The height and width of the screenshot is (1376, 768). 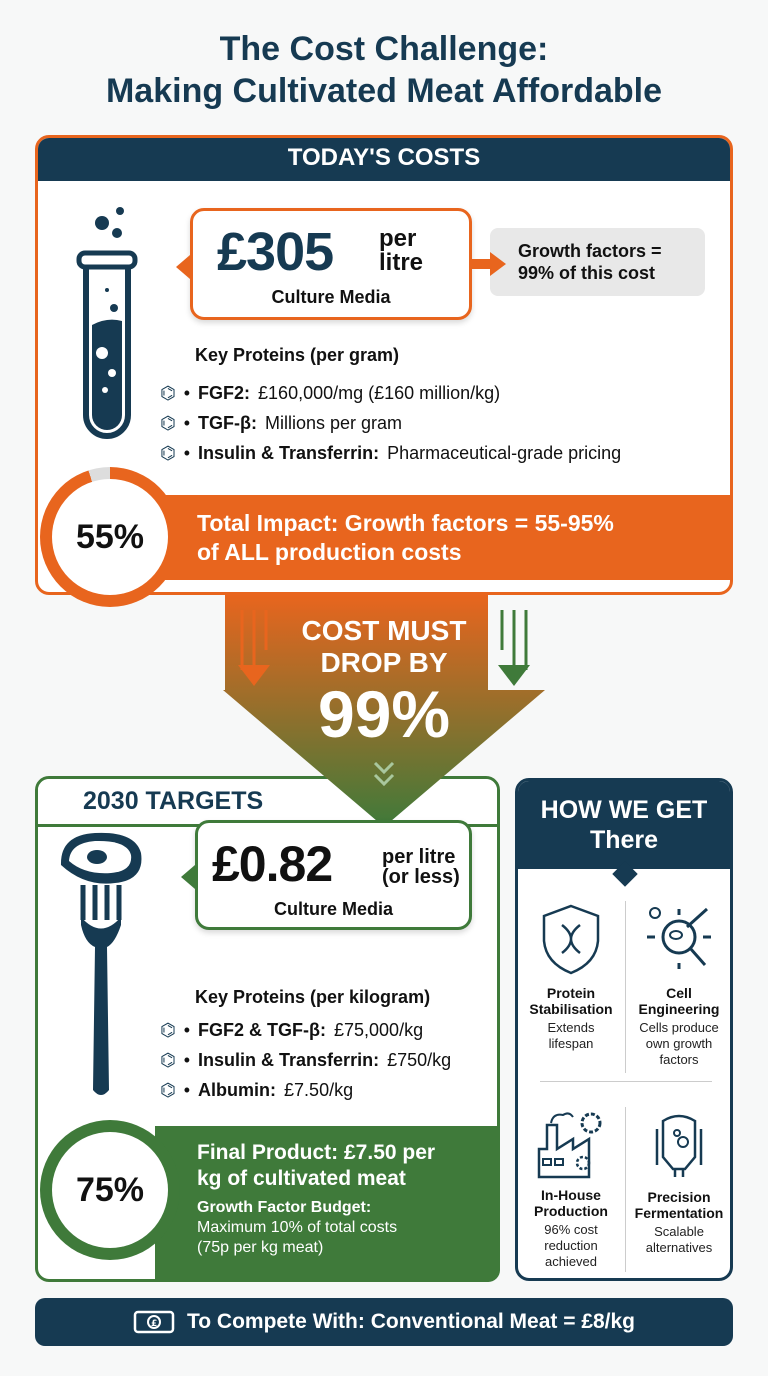 What do you see at coordinates (571, 1009) in the screenshot?
I see `item-title: Stabilisation` at bounding box center [571, 1009].